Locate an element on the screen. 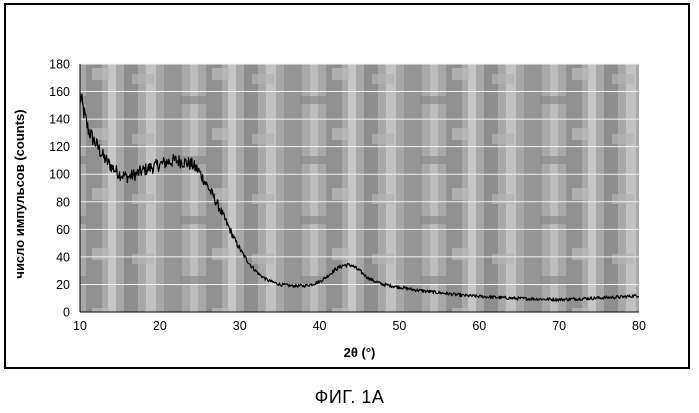 The height and width of the screenshot is (413, 699). x-tick-label: 70 is located at coordinates (559, 326).